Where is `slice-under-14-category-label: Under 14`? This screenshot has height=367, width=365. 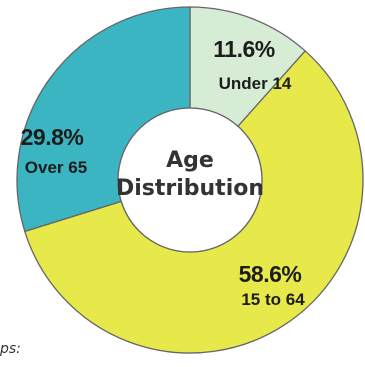
slice-under-14-category-label: Under 14 is located at coordinates (255, 83).